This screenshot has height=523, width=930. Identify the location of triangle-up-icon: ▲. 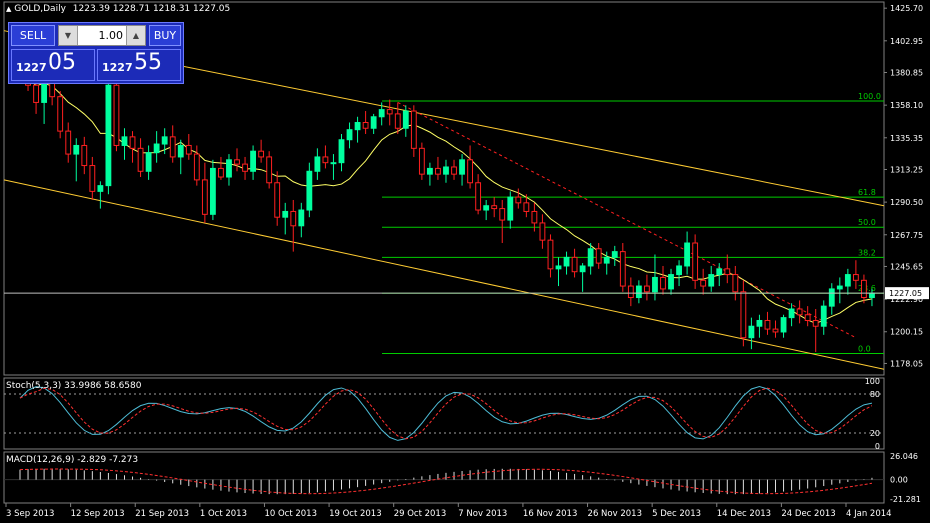
(9, 9).